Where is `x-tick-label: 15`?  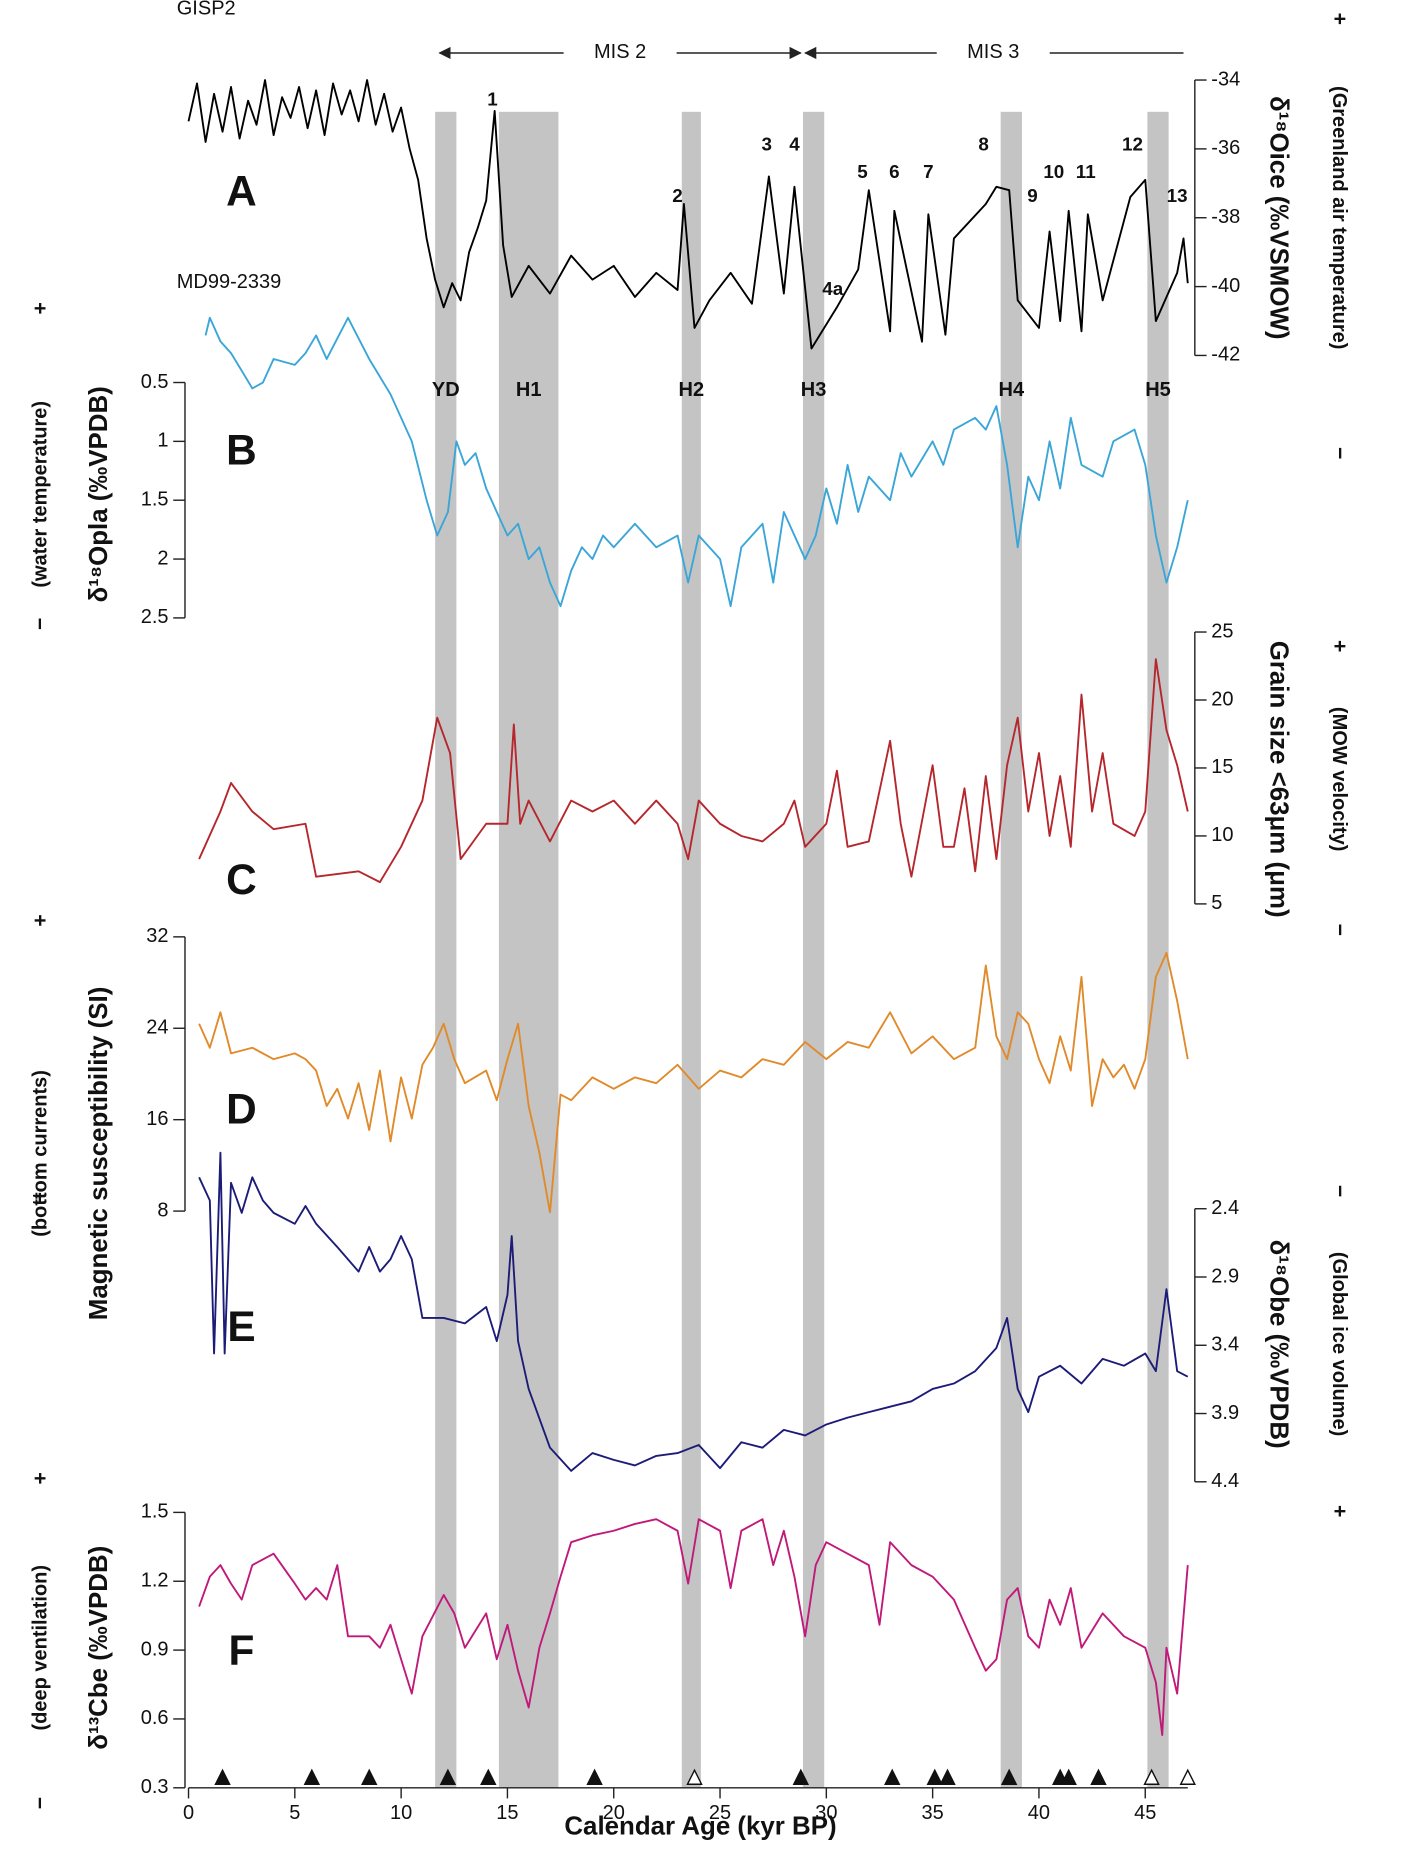
x-tick-label: 15 is located at coordinates (507, 1813).